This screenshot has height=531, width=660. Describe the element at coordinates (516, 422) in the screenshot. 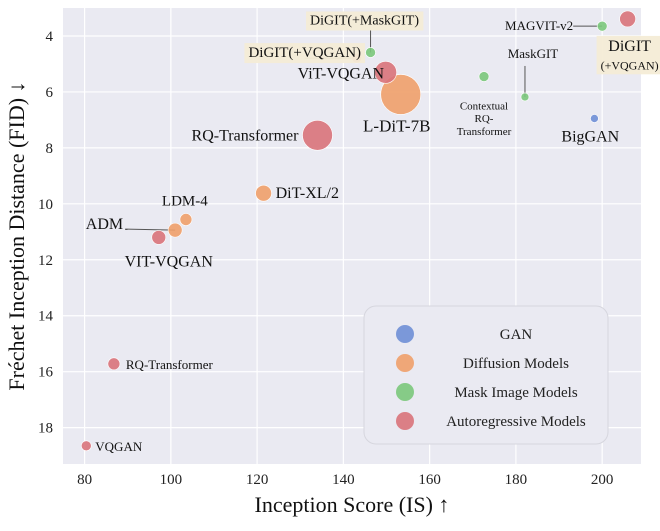

I see `legend-label: Autoregressive Models` at that location.